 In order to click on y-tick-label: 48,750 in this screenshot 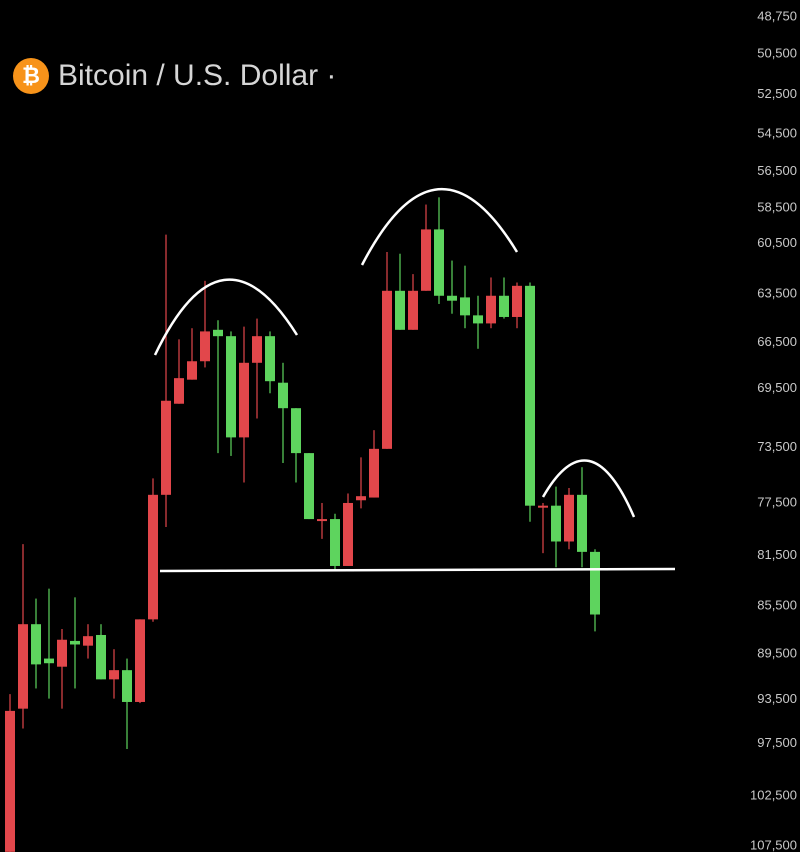, I will do `click(777, 15)`.